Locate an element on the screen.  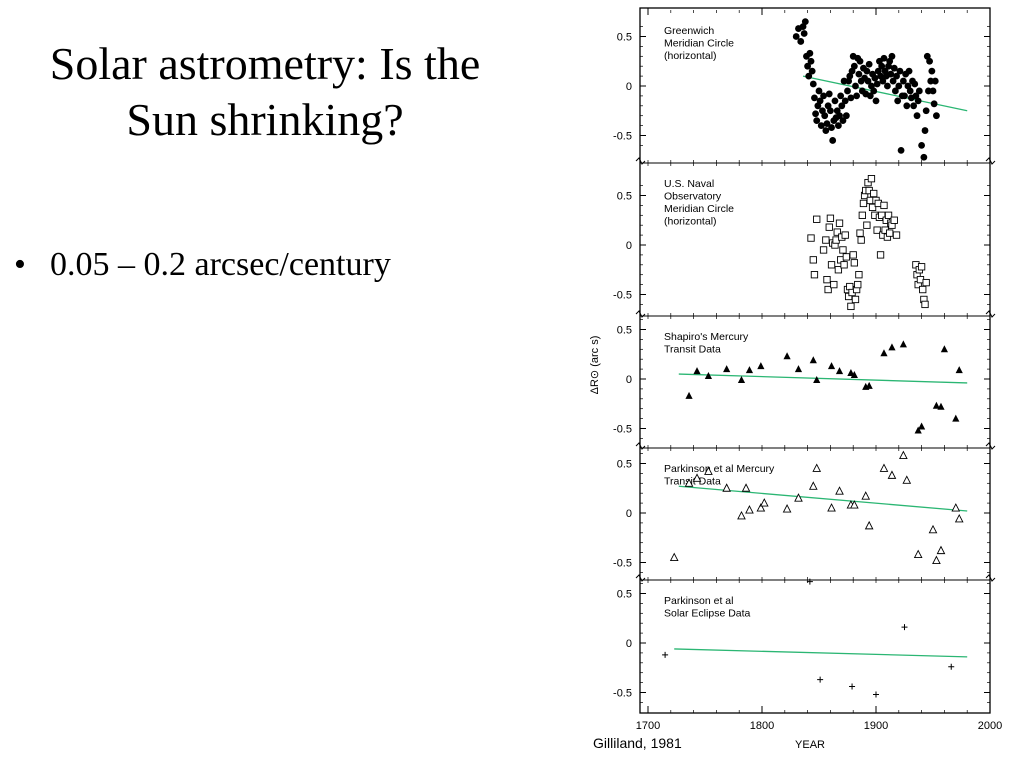
panel-label: Shapiro's Mercury is located at coordinates (706, 337).